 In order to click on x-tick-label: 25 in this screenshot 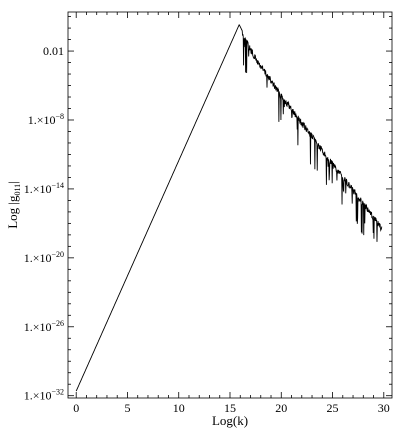, I will do `click(333, 408)`.